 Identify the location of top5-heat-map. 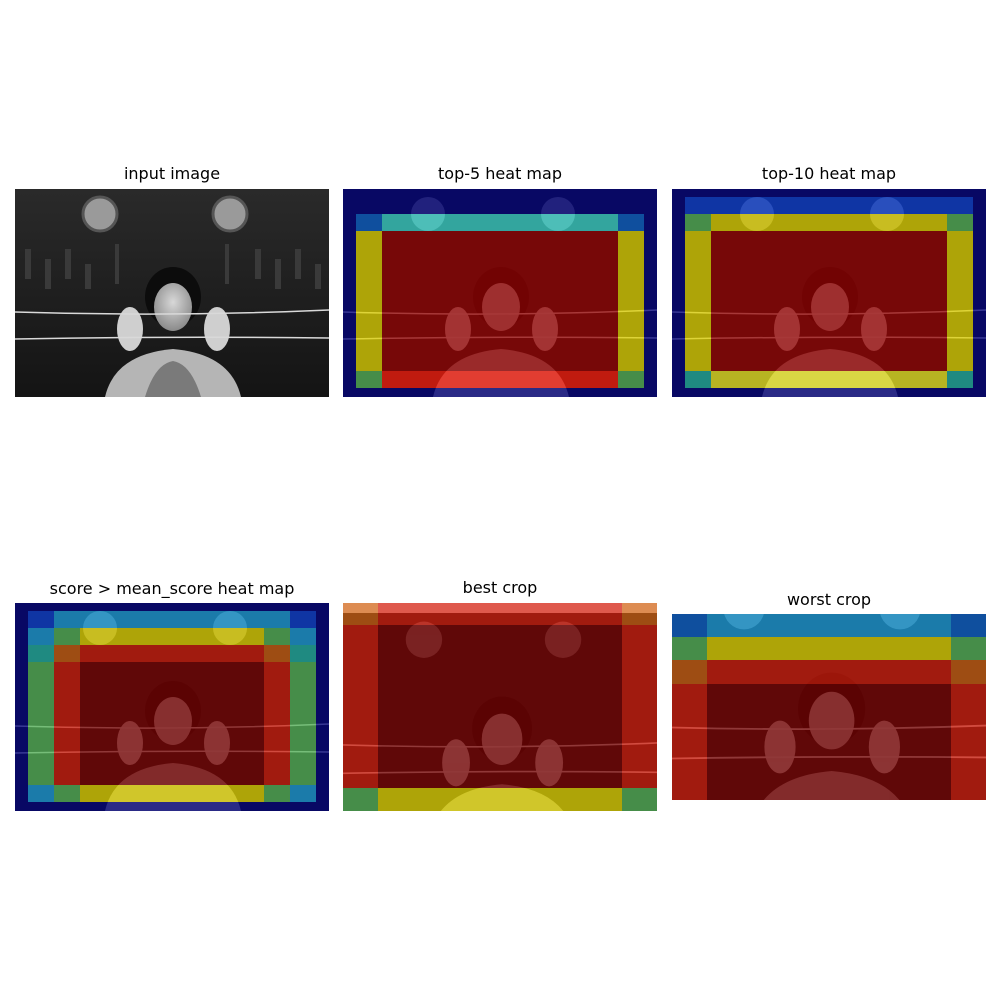
(500, 293).